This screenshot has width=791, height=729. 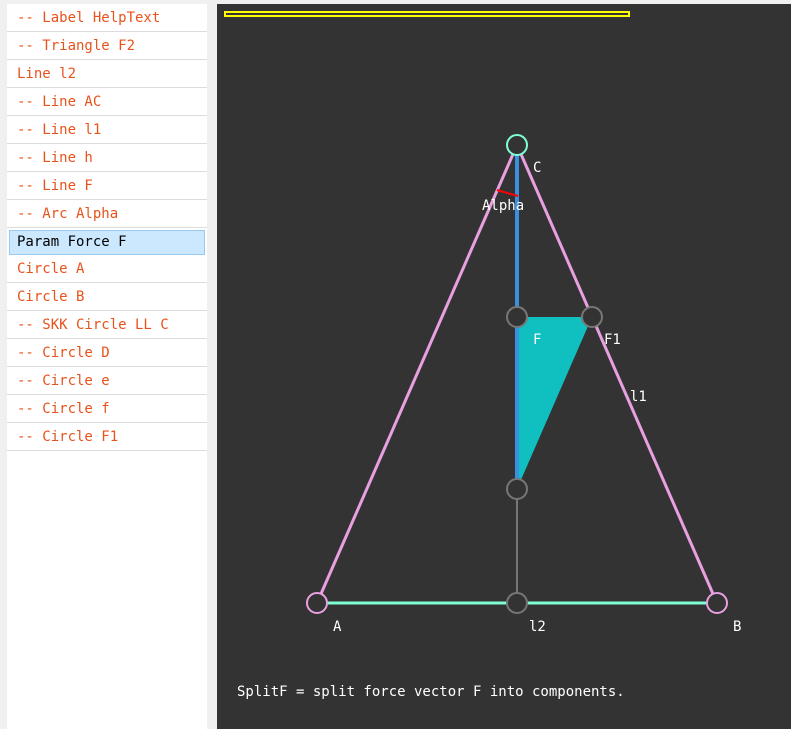 I want to click on circle-f1, so click(x=592, y=317).